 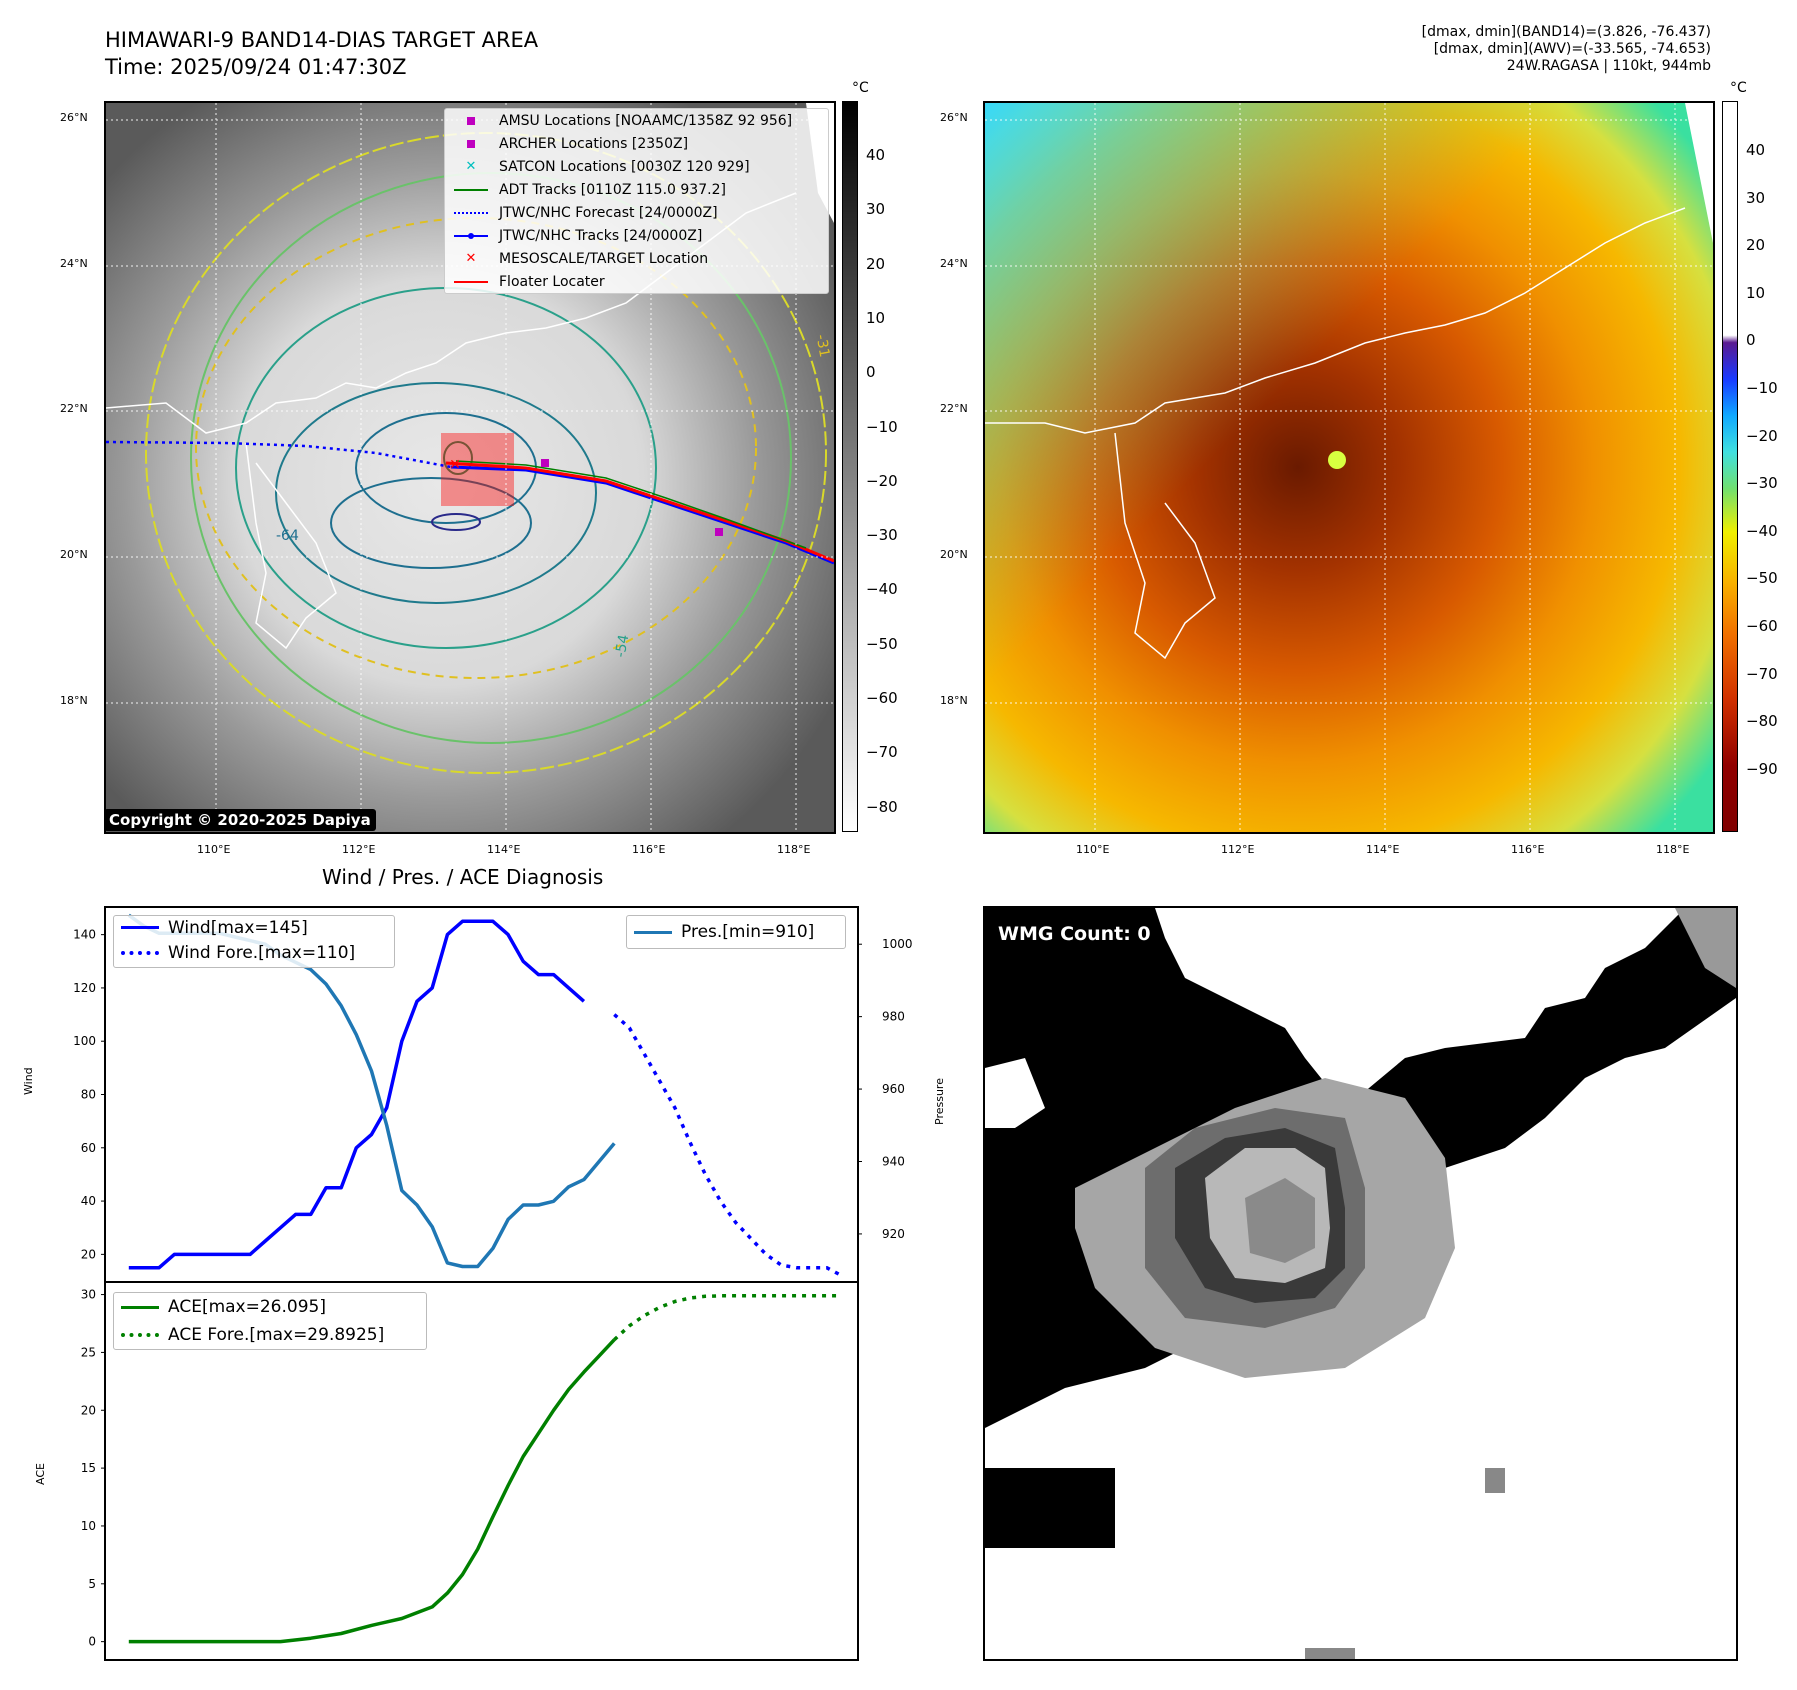 What do you see at coordinates (893, 1089) in the screenshot?
I see `pressure-axis-tick-label: 960` at bounding box center [893, 1089].